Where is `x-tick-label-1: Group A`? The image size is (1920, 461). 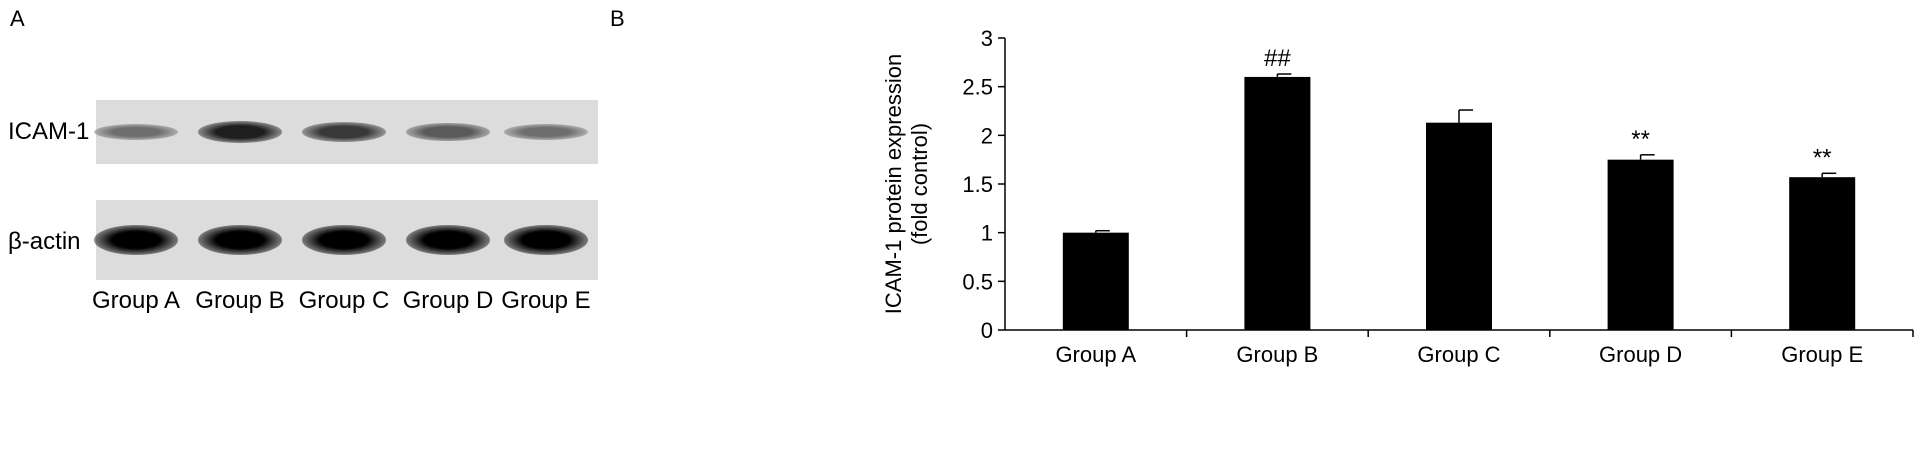
x-tick-label-1: Group A is located at coordinates (1095, 354).